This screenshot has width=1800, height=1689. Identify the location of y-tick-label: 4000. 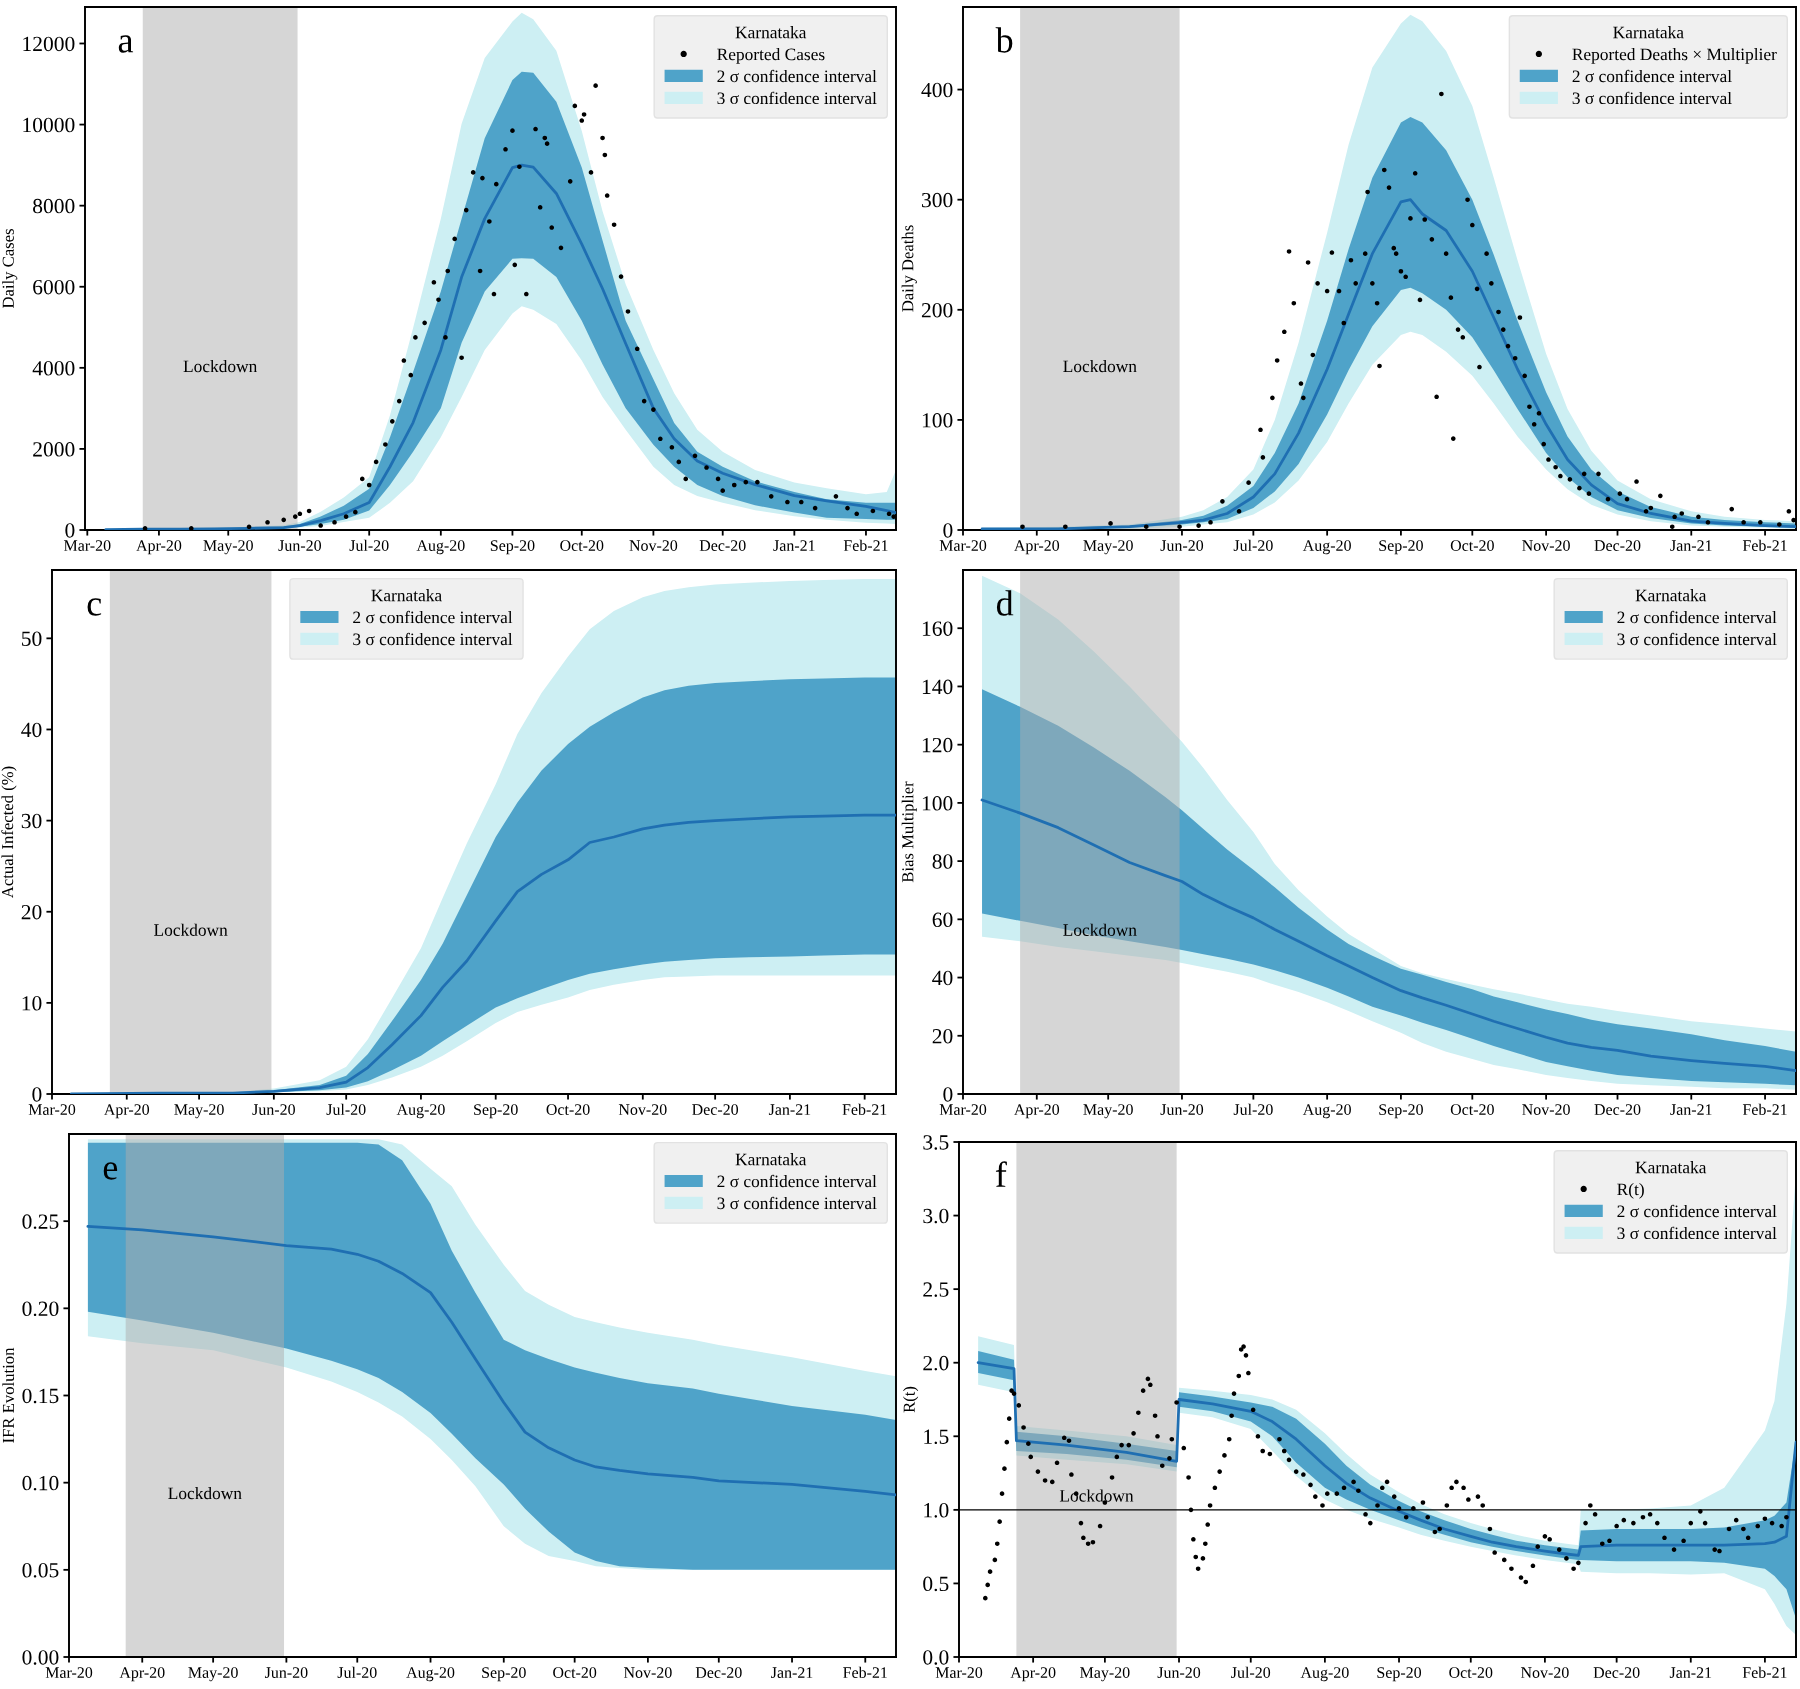
(53, 368).